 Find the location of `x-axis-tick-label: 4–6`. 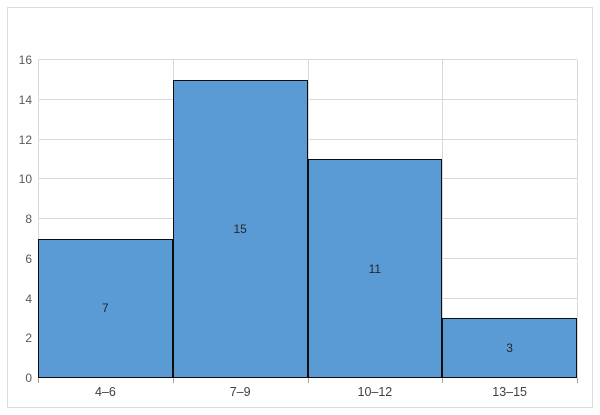

x-axis-tick-label: 4–6 is located at coordinates (105, 392).